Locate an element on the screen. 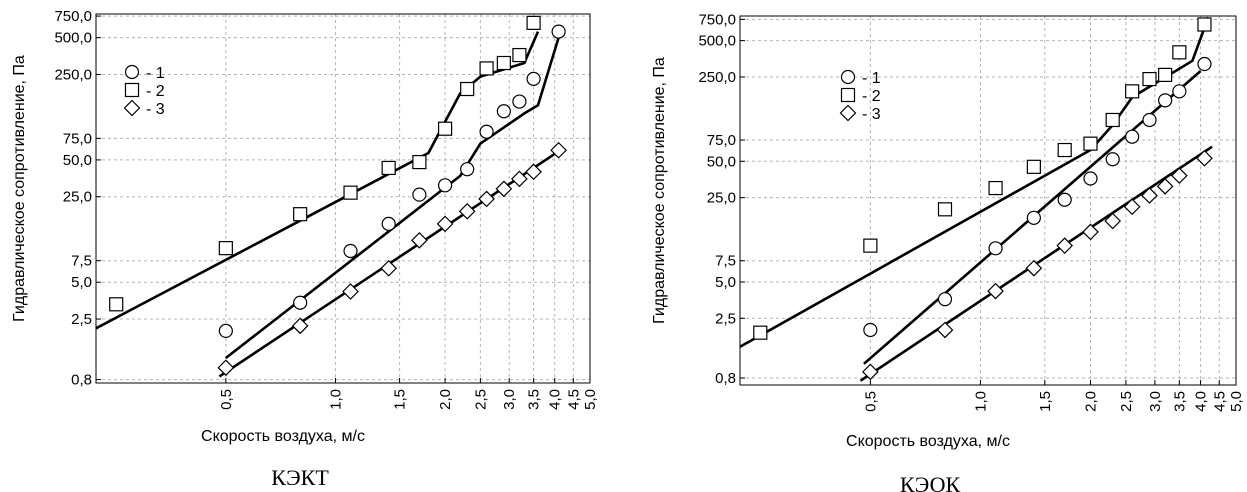  y-tick-label: 7,5 is located at coordinates (725, 261).